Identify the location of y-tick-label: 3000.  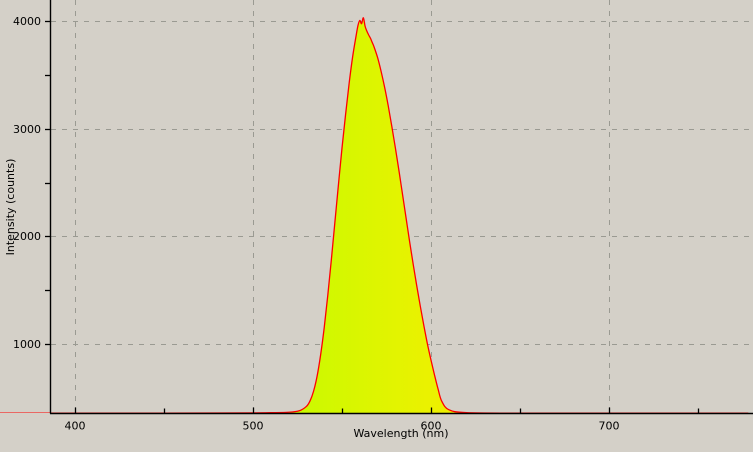
(27, 129).